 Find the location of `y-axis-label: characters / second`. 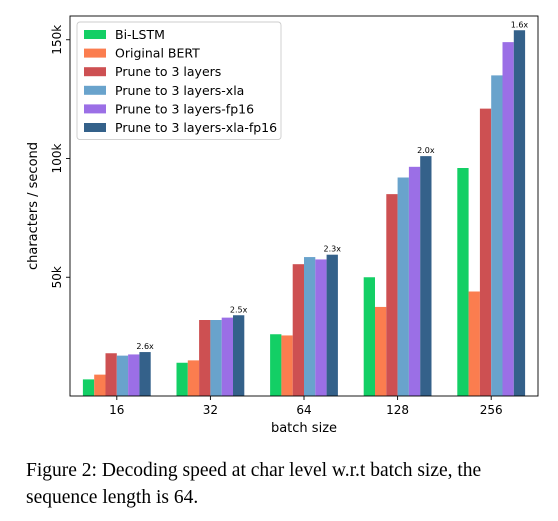

y-axis-label: characters / second is located at coordinates (33, 206).